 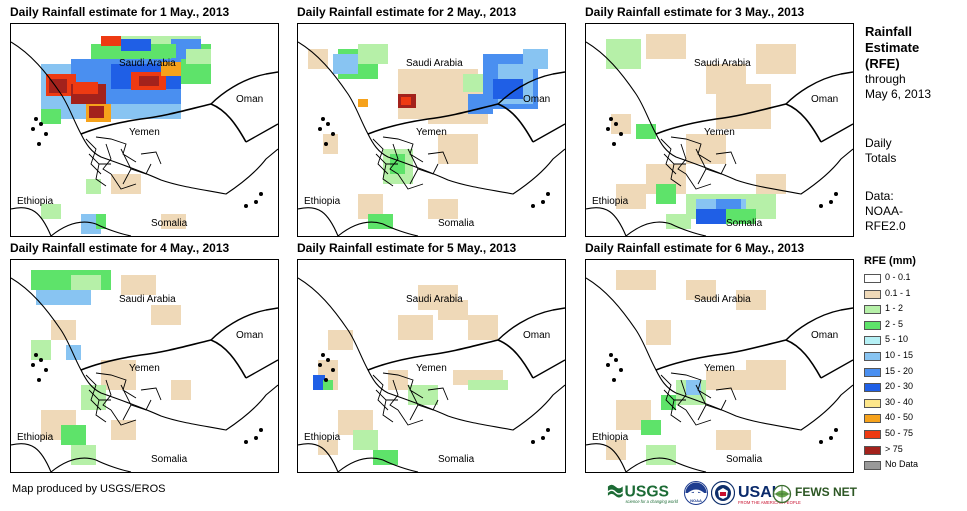 What do you see at coordinates (35, 437) in the screenshot?
I see `label-ethiopia: Ethiopia` at bounding box center [35, 437].